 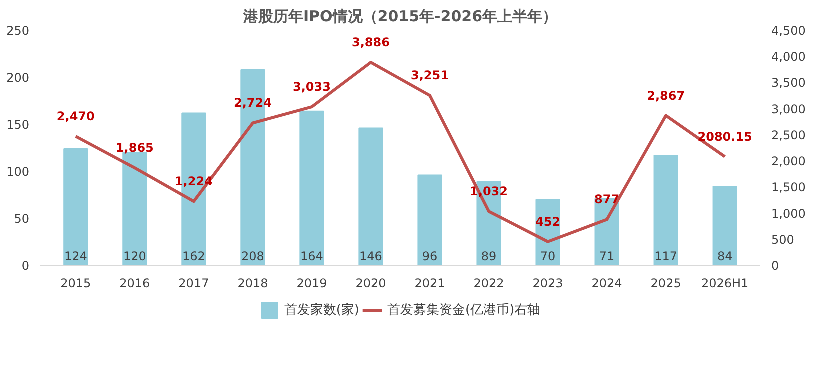 I want to click on x-tick-label: 2024, so click(x=607, y=283).